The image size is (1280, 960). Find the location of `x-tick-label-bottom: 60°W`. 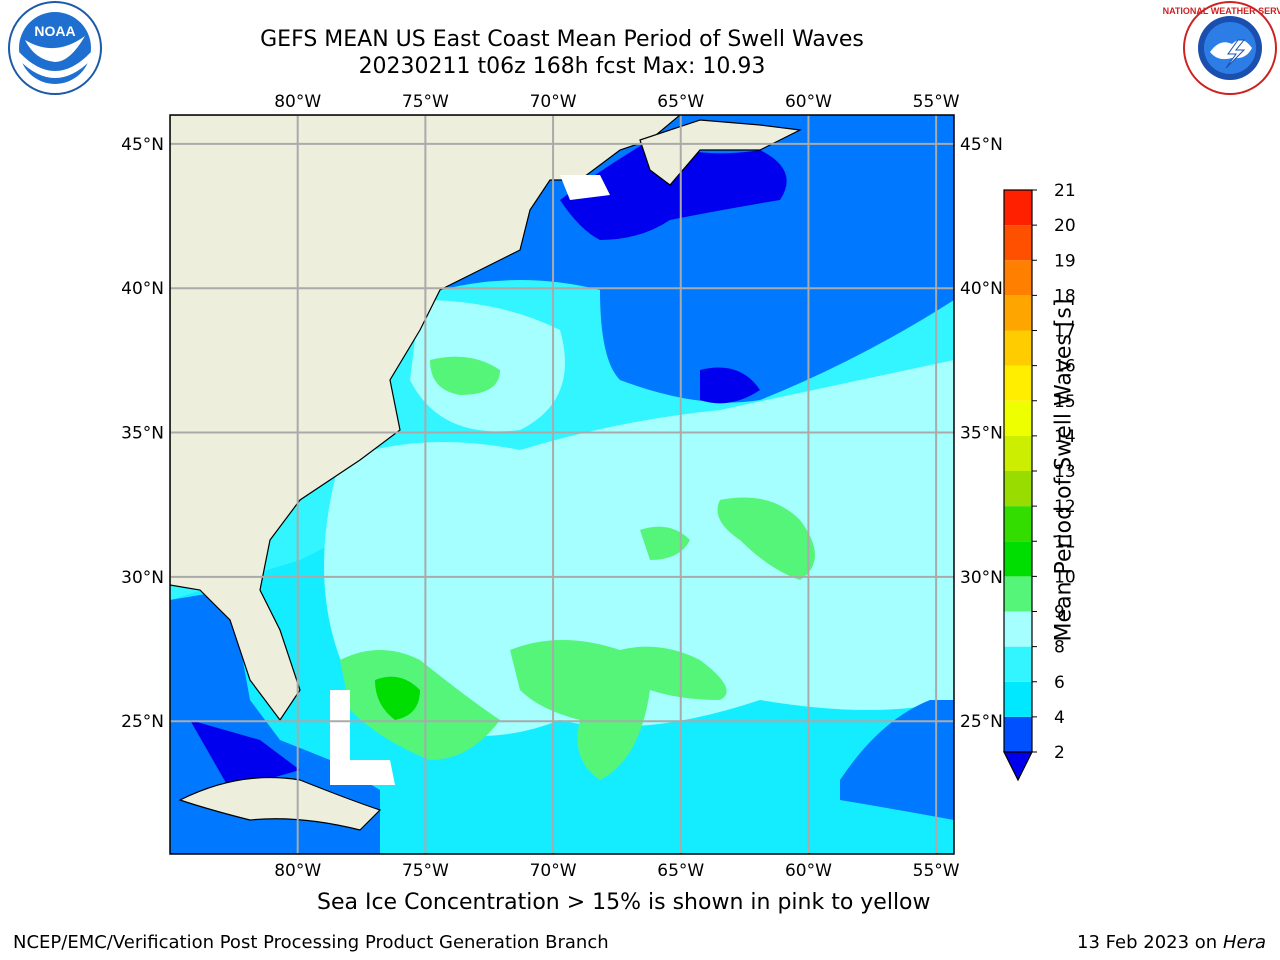

x-tick-label-bottom: 60°W is located at coordinates (808, 871).